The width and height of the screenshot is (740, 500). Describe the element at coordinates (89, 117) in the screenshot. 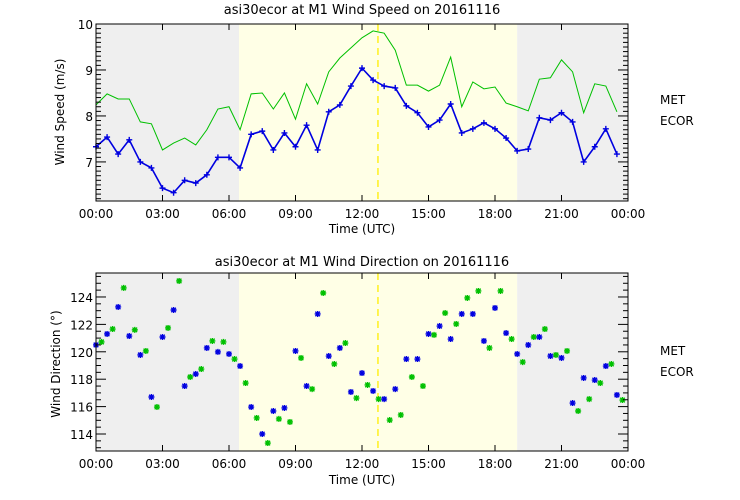

I see `y-tick-label: 8` at that location.